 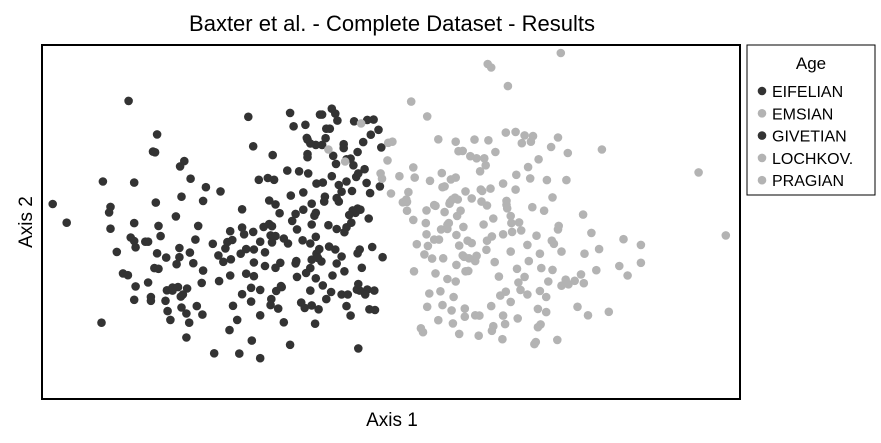 I want to click on legend-label: GIVETIAN, so click(x=809, y=137).